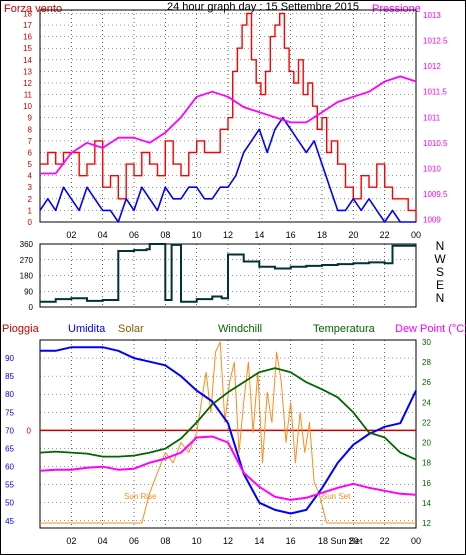 The width and height of the screenshot is (466, 555). I want to click on wind-x-tick: 00, so click(416, 235).